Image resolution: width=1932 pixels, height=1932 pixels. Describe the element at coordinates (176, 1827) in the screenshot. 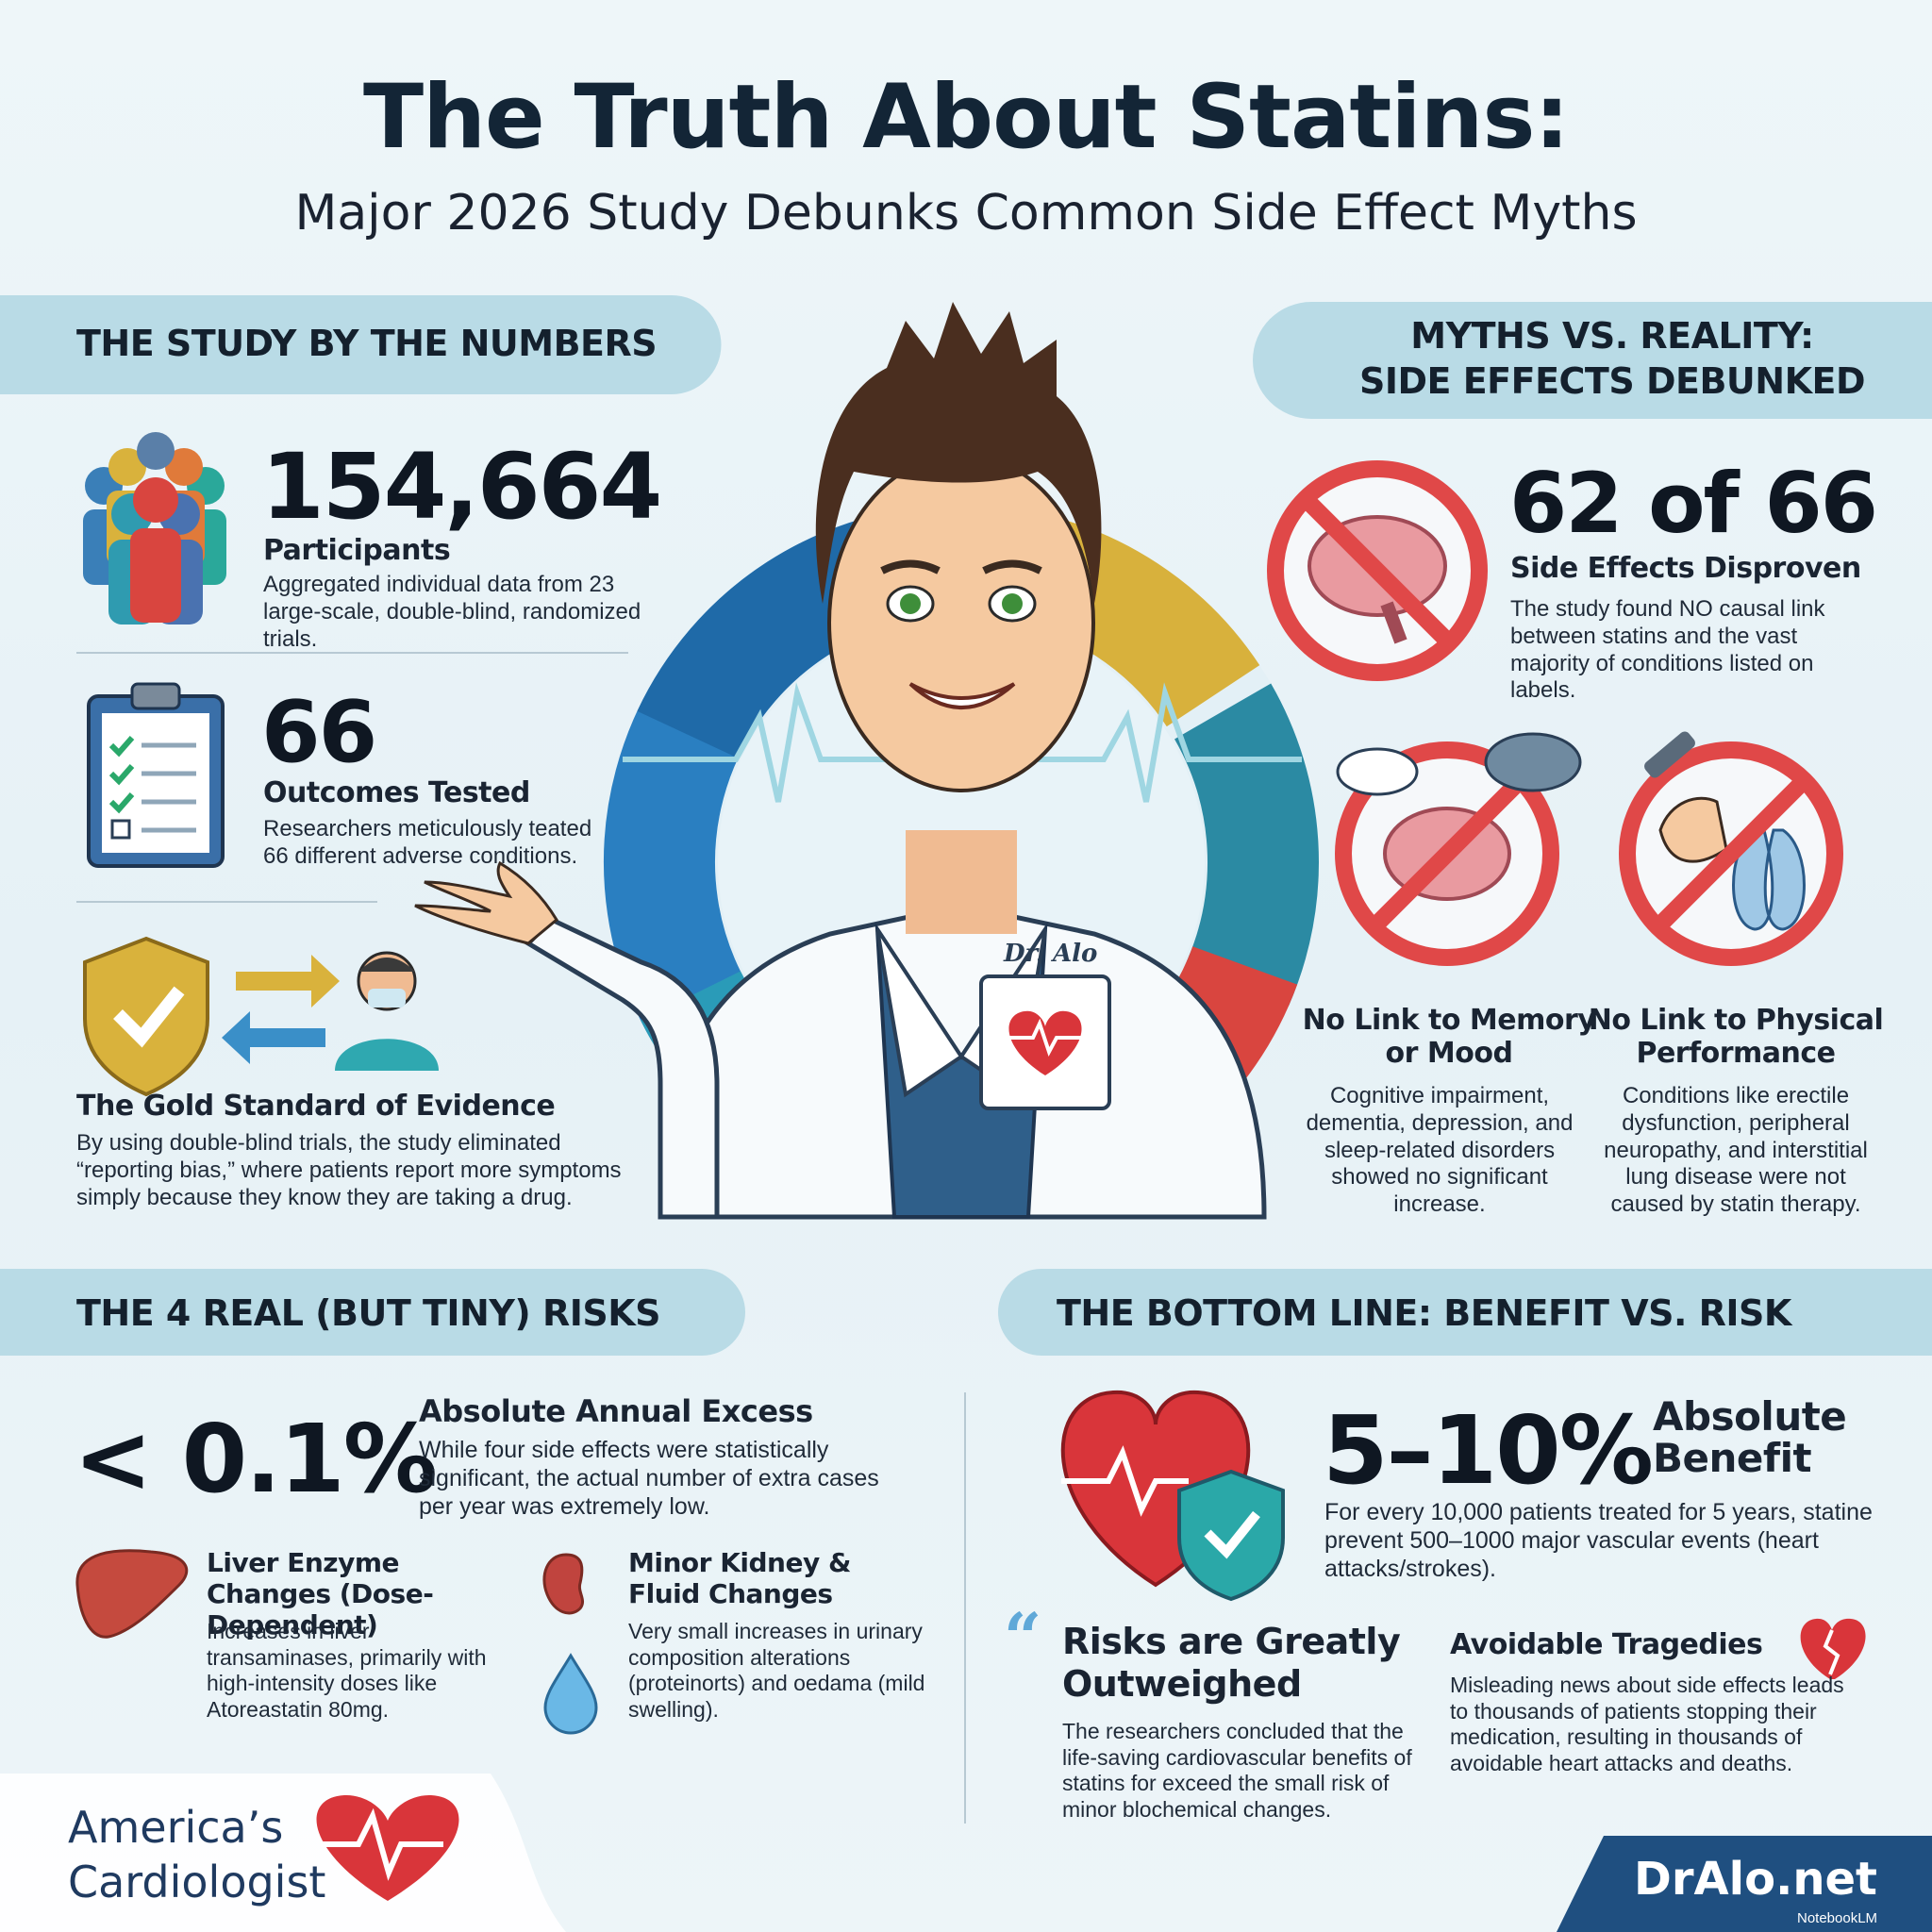

I see `brand-name: America’s` at that location.